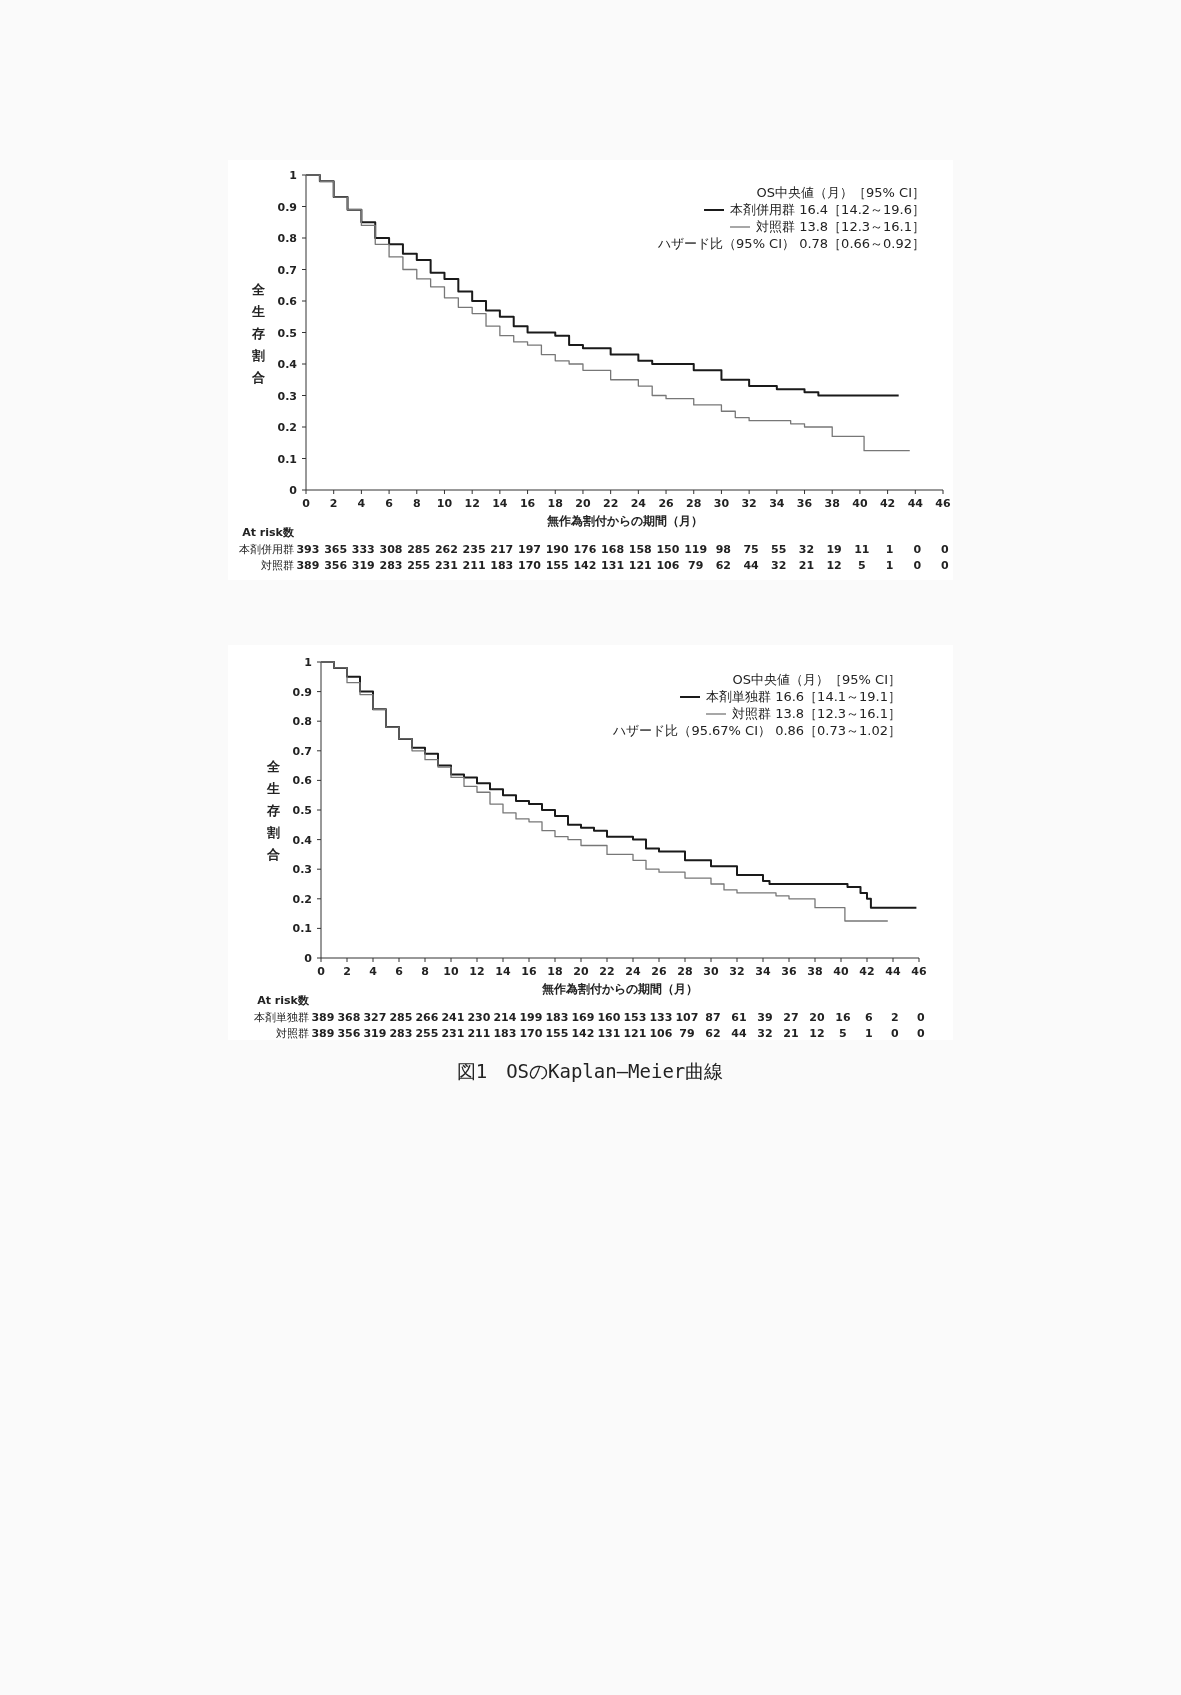 The height and width of the screenshot is (1695, 1181). Describe the element at coordinates (756, 730) in the screenshot. I see `annotation: ハザード比（95.67% CI） 0.86［0.73～1.02］` at that location.